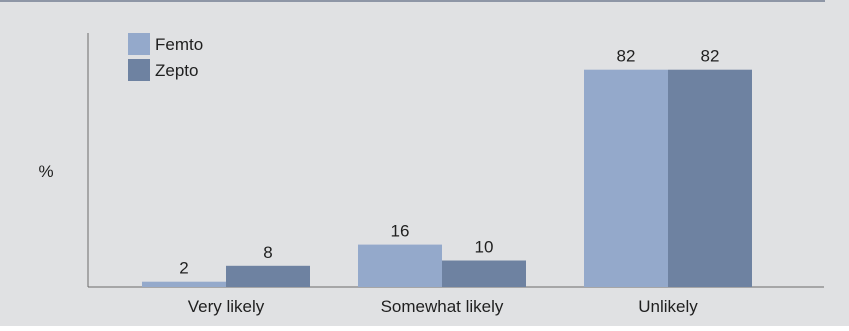 The width and height of the screenshot is (849, 331). Describe the element at coordinates (139, 70) in the screenshot. I see `legend-swatch-zepto` at that location.